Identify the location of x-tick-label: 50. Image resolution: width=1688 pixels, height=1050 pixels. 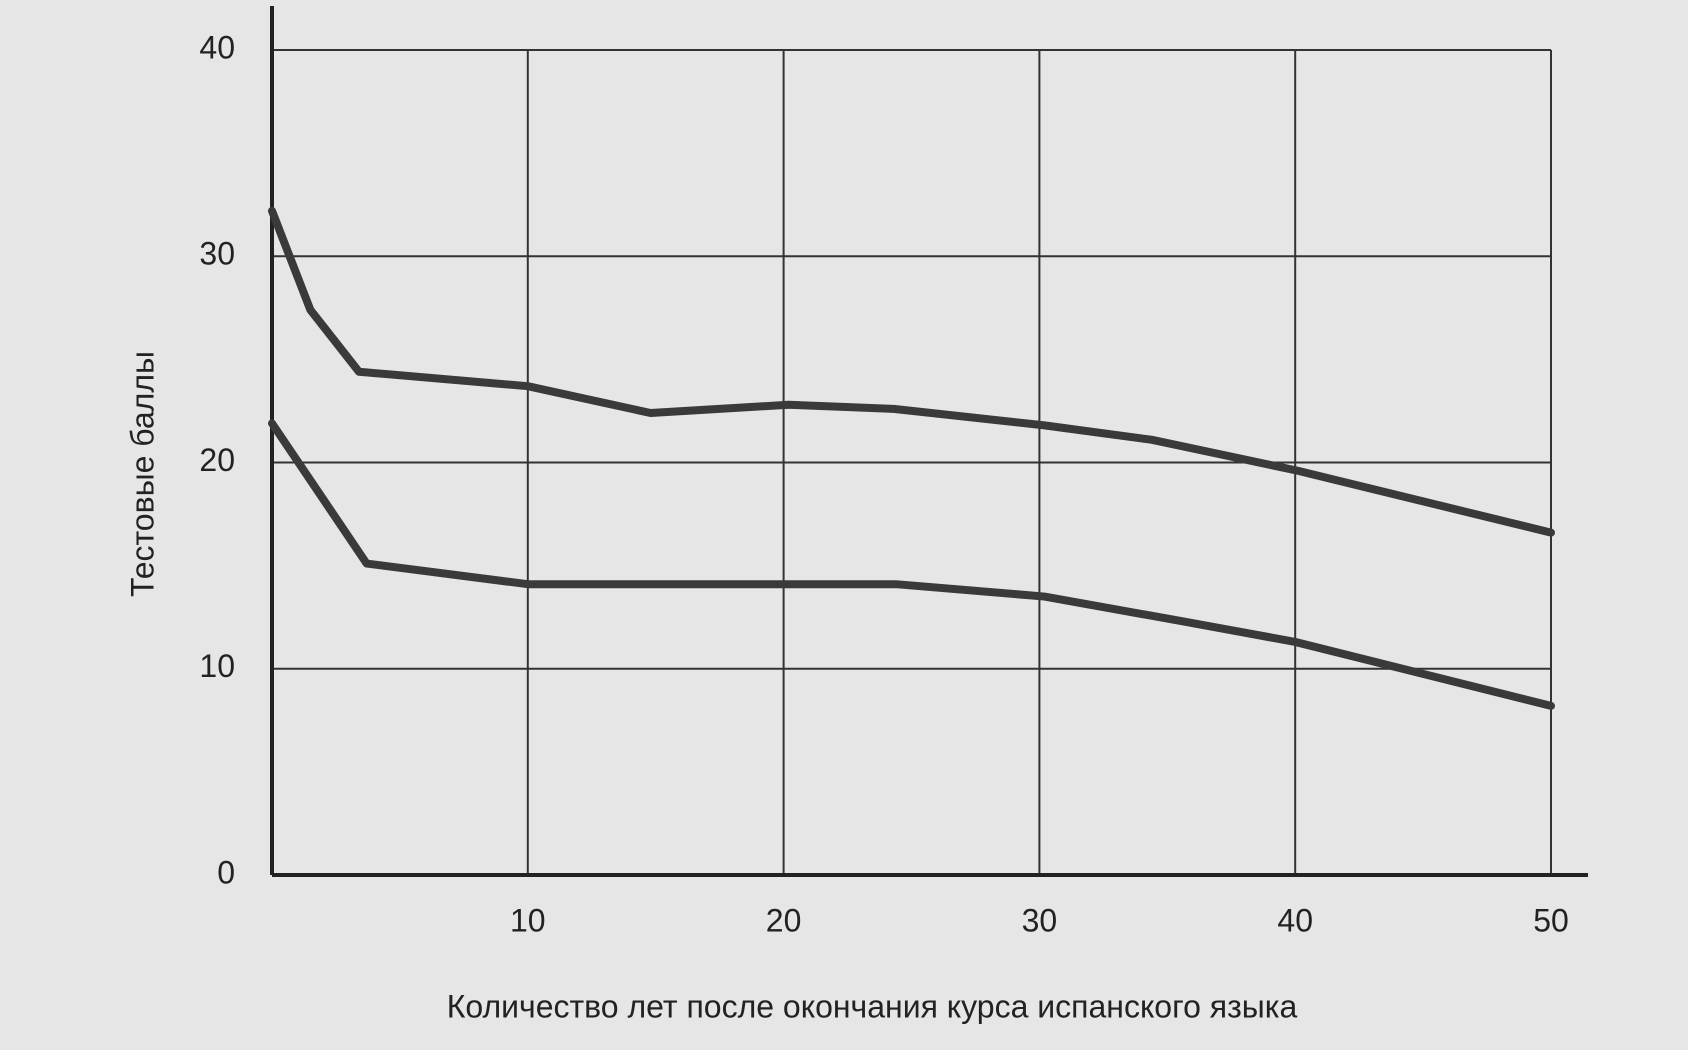
(1551, 920).